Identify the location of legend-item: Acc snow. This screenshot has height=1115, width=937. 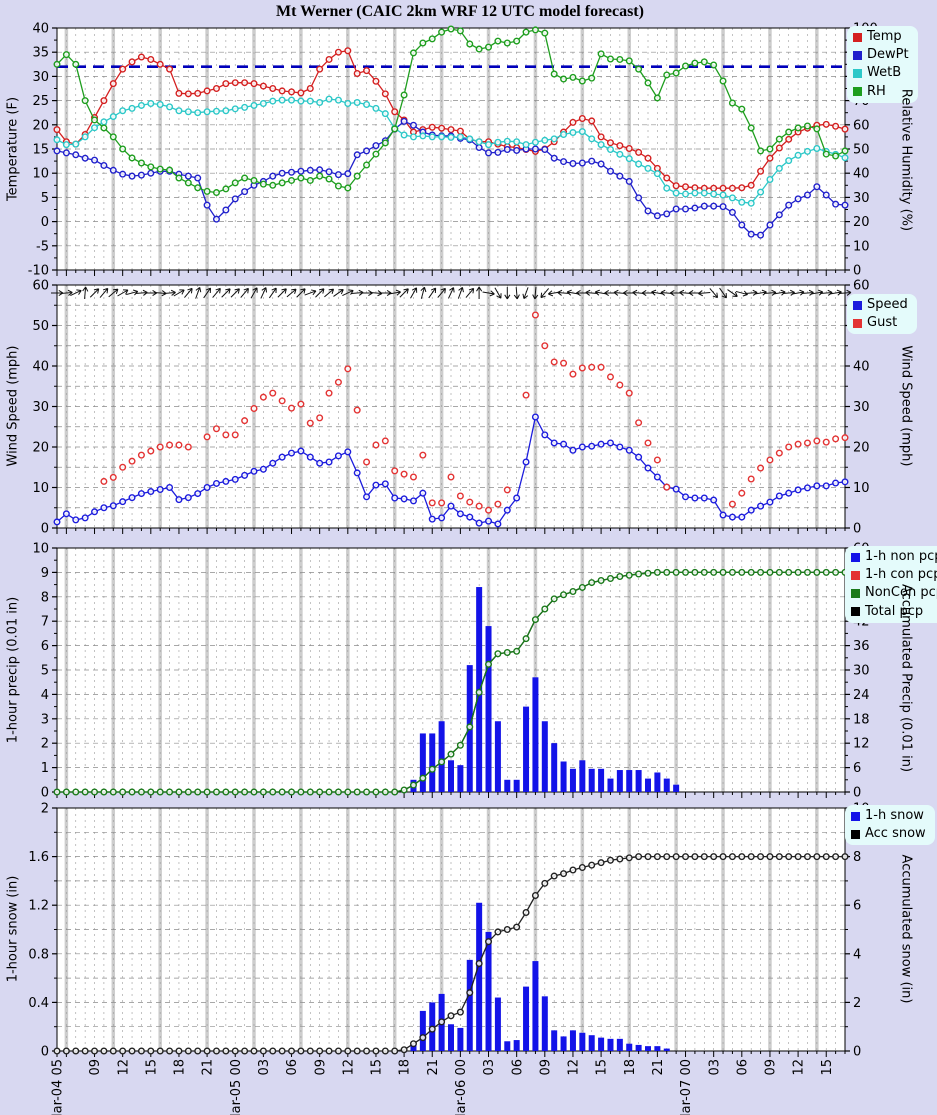
(888, 834).